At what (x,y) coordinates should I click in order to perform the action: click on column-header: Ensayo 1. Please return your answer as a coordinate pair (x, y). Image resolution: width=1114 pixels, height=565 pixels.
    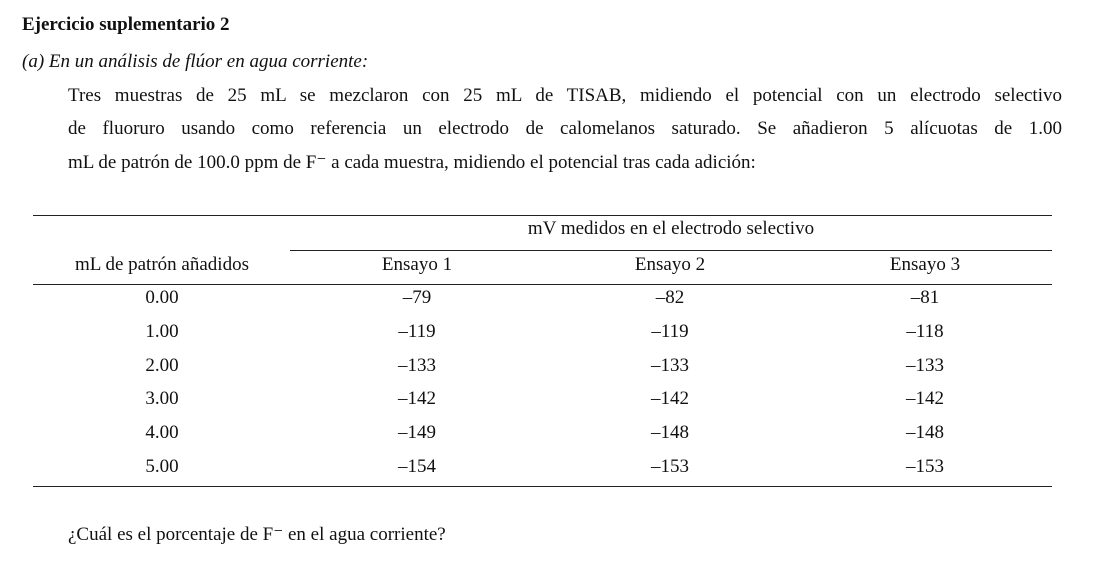
    Looking at the image, I should click on (417, 264).